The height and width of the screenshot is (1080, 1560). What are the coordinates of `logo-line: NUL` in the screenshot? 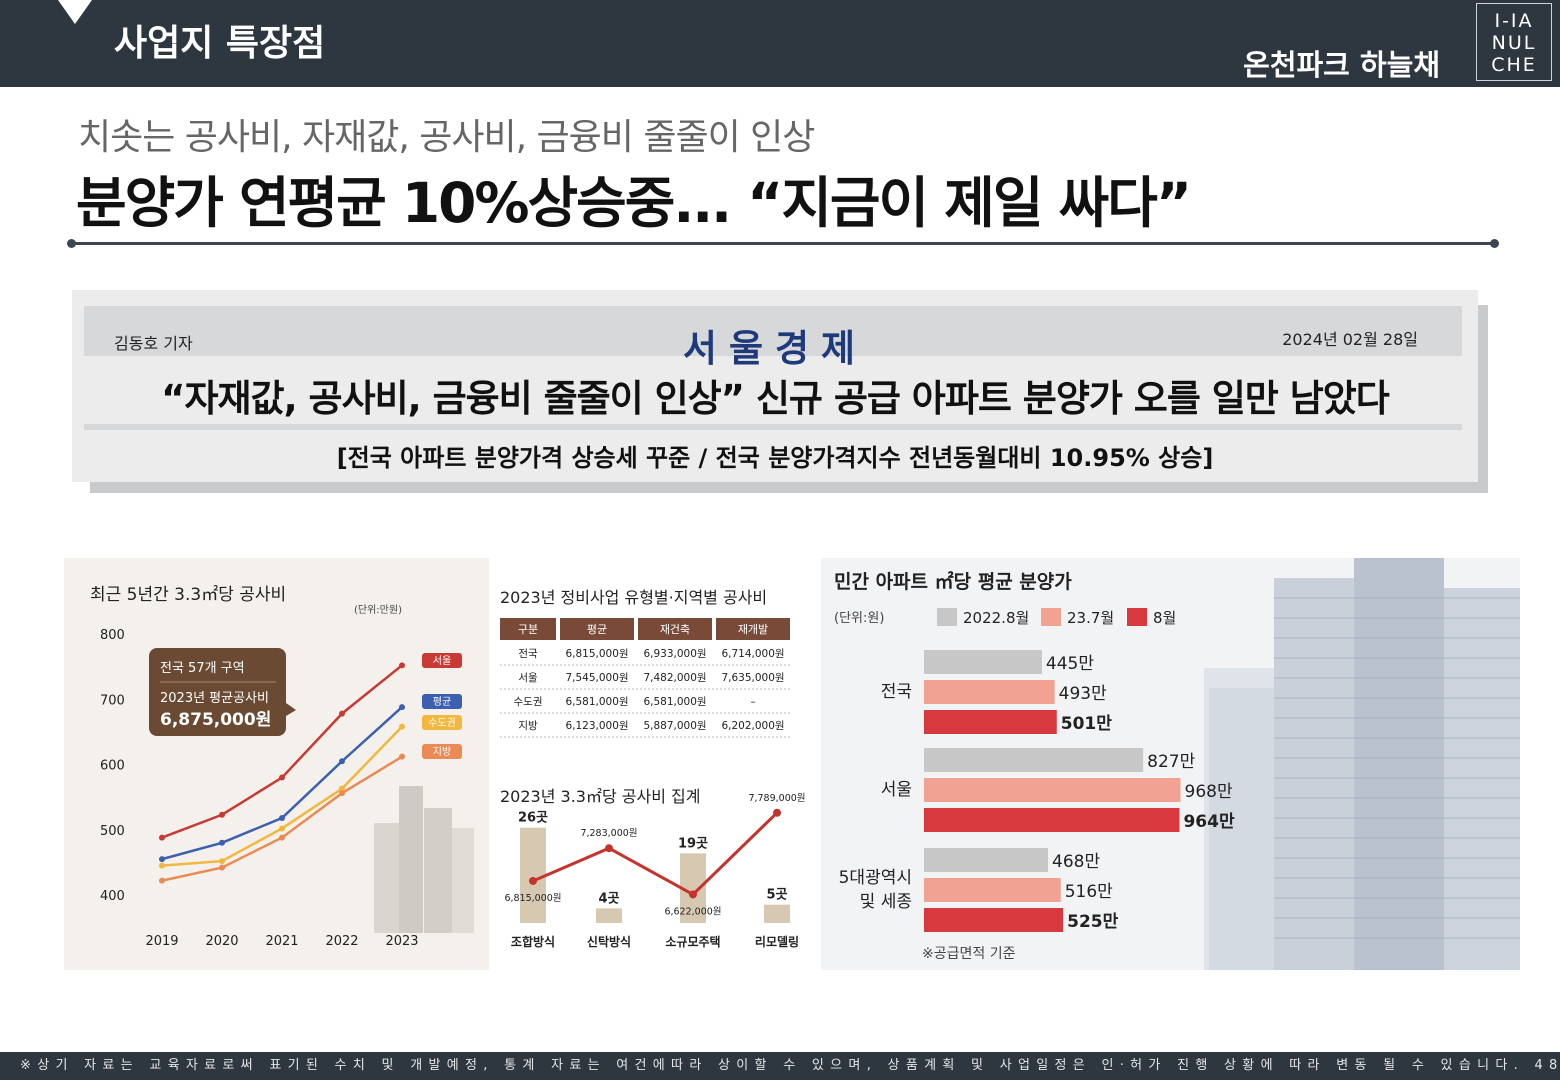 It's located at (1514, 43).